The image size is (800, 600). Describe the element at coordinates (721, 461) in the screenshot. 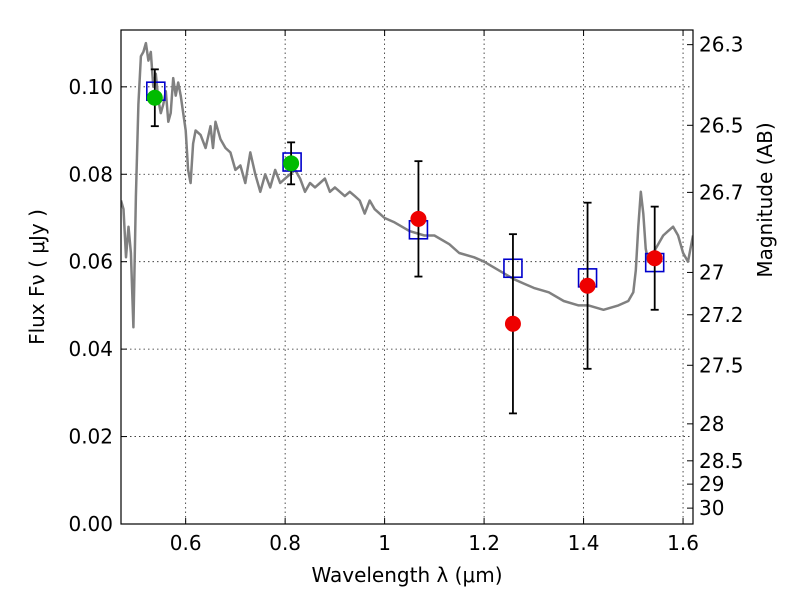

I see `y2-tick-label: 28.5` at that location.